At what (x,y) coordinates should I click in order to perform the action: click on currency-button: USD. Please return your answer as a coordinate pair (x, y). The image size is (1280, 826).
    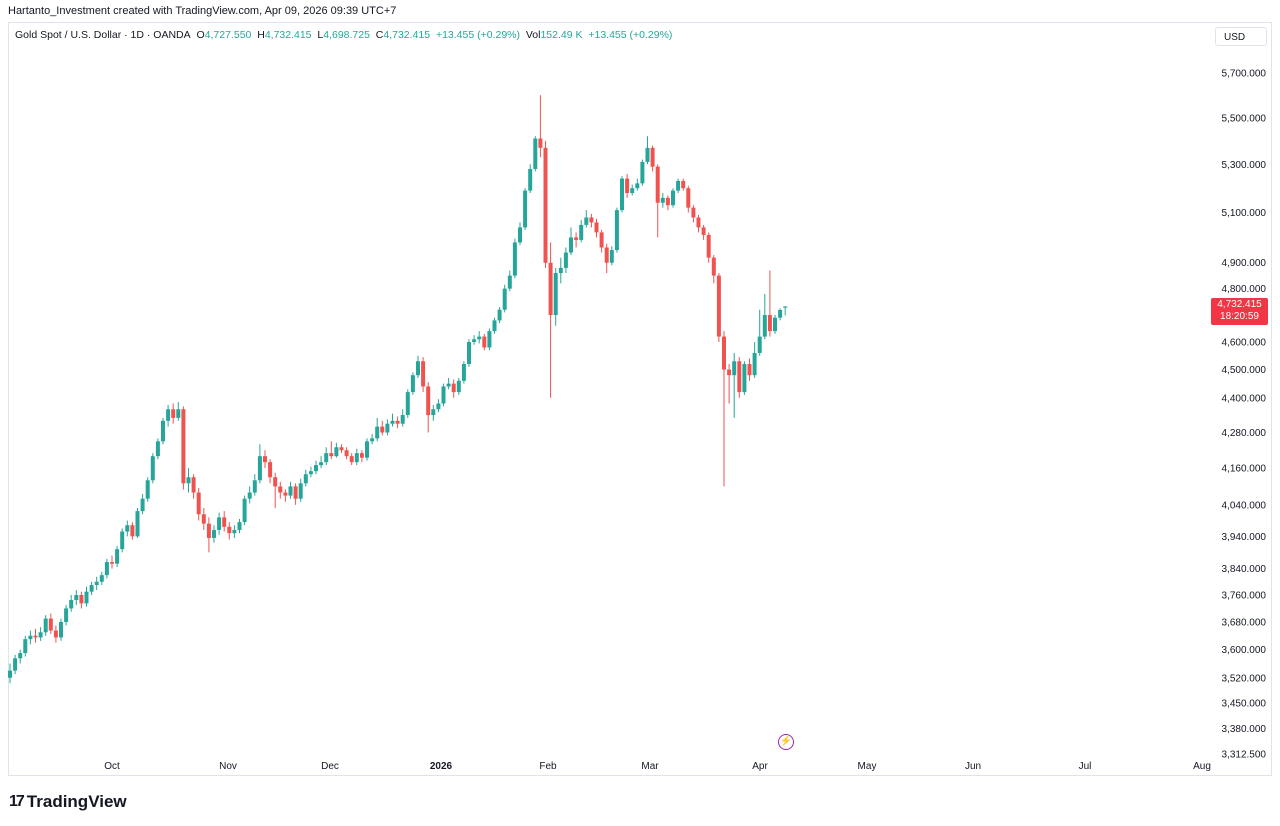
    Looking at the image, I should click on (1241, 36).